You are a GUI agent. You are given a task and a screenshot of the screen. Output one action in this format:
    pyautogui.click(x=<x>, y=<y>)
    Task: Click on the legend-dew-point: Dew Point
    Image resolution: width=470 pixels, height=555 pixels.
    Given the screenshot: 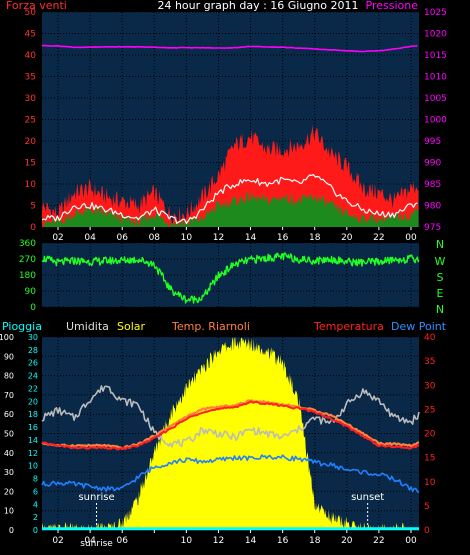 What is the action you would take?
    pyautogui.click(x=419, y=326)
    